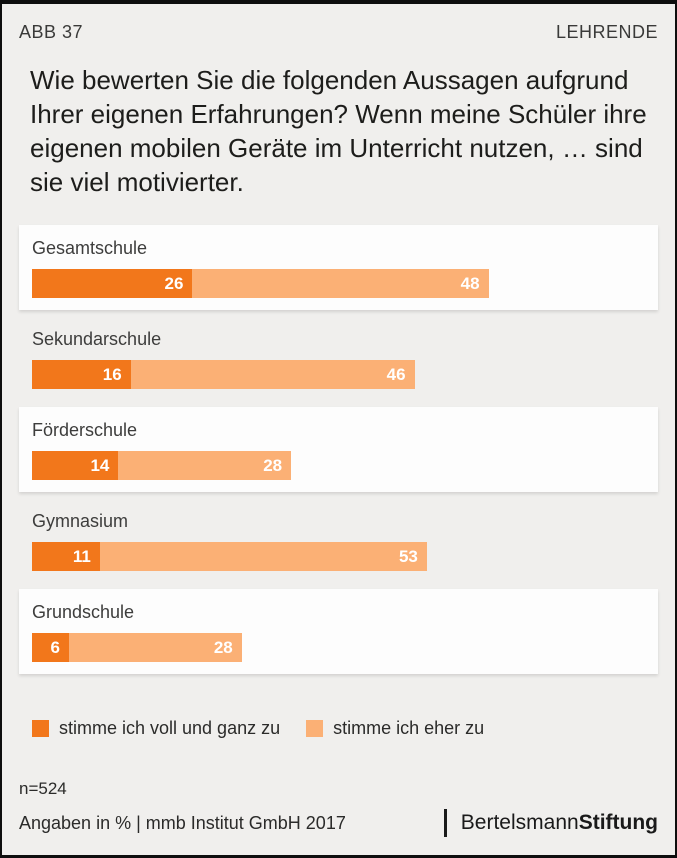 The image size is (677, 858). I want to click on bar-segment-eher: 46, so click(272, 374).